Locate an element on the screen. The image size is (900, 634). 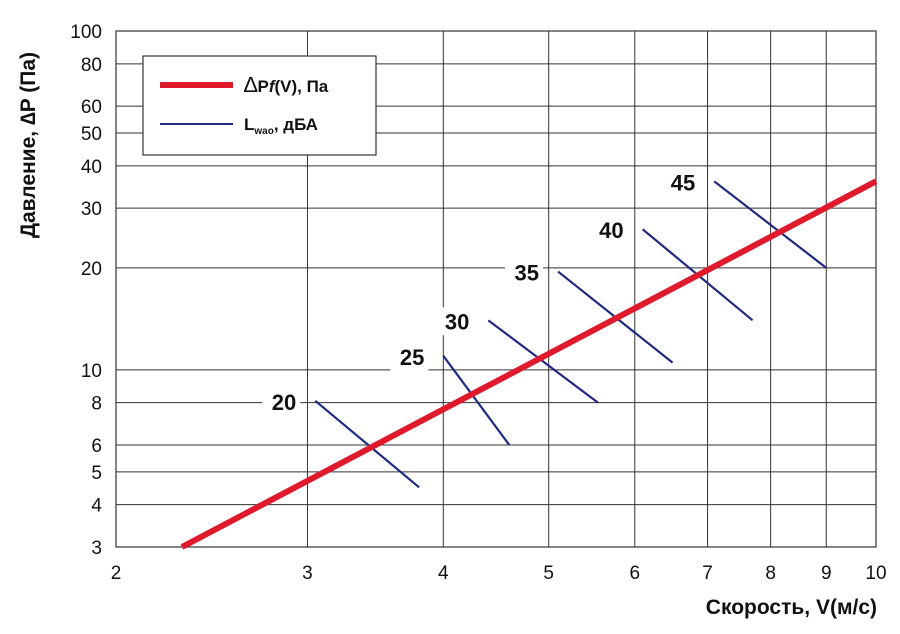
x-tick-label: 9 is located at coordinates (826, 573).